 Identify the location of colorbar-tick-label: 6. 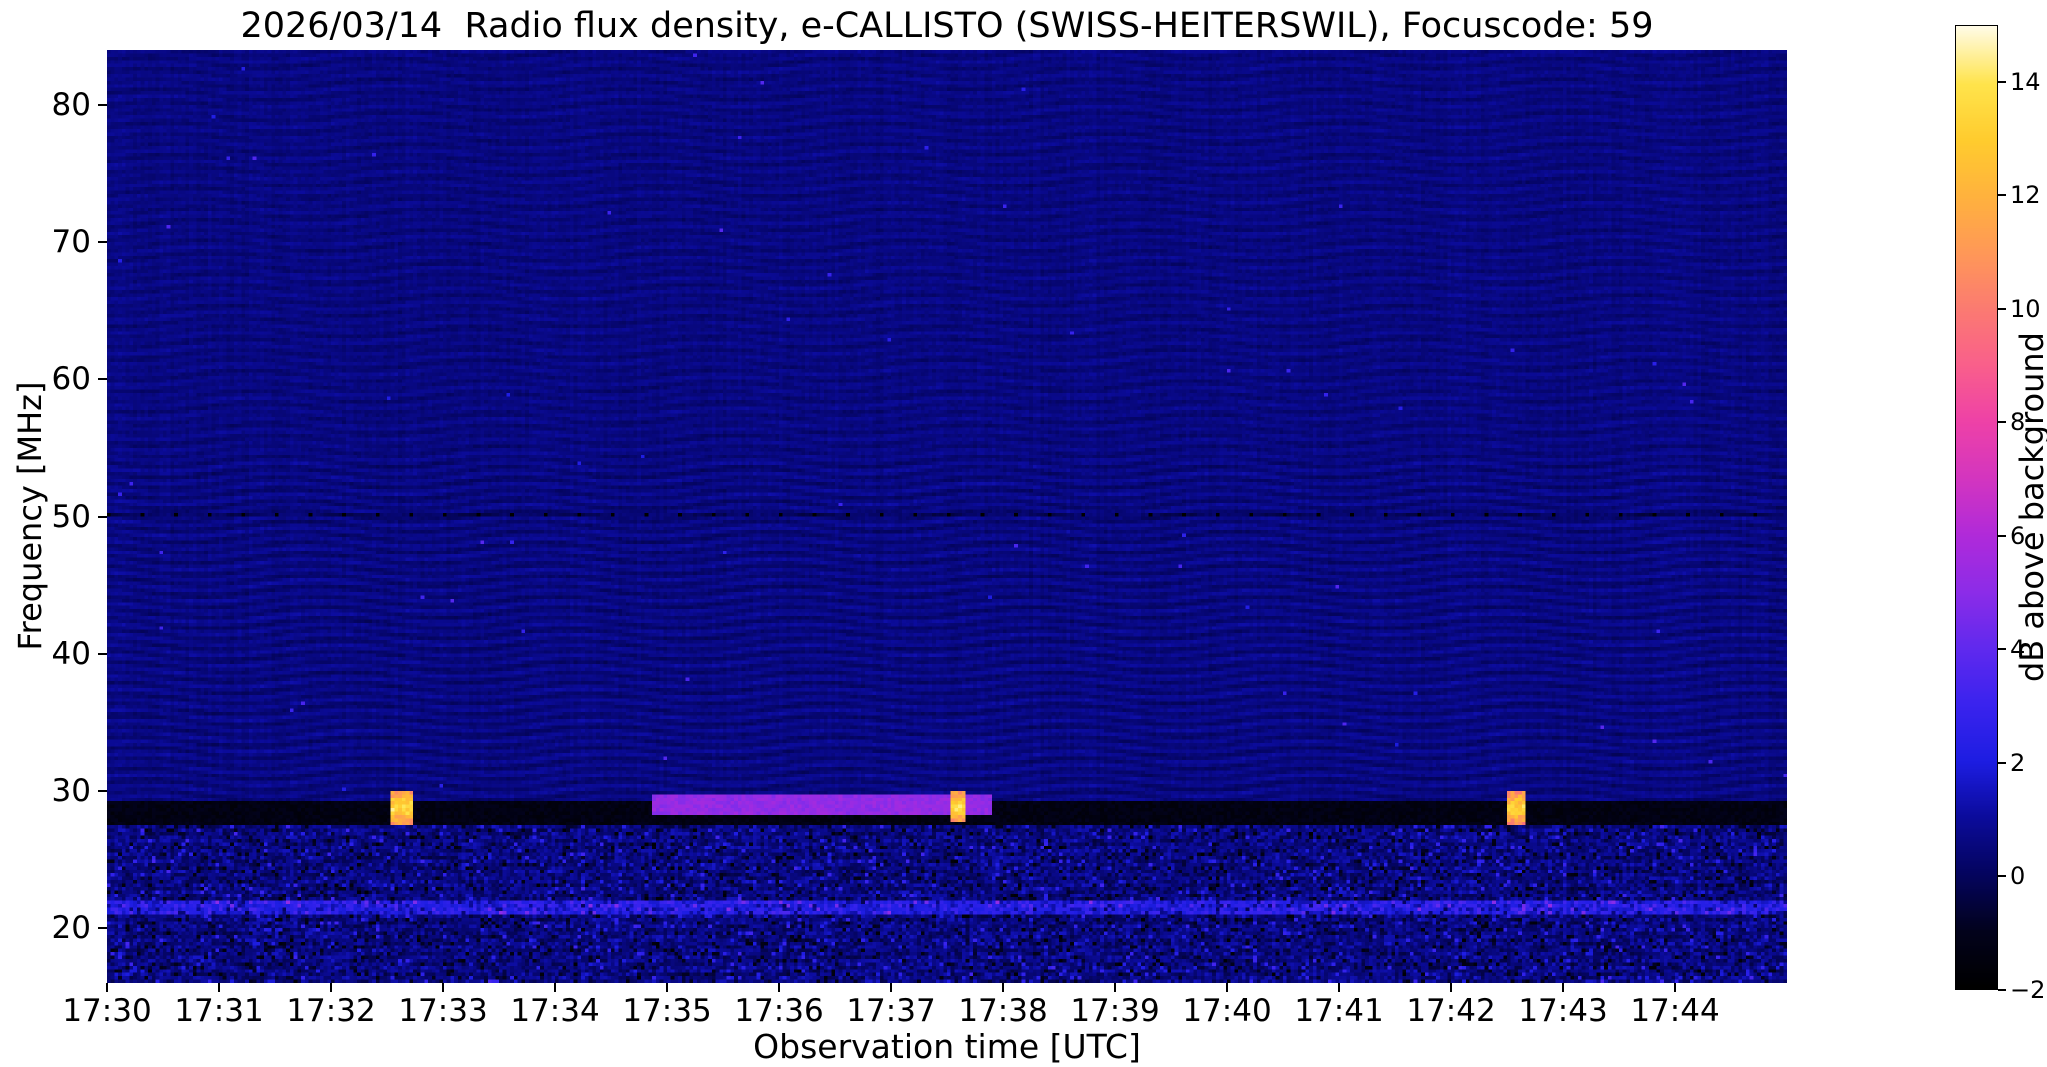
(2018, 535).